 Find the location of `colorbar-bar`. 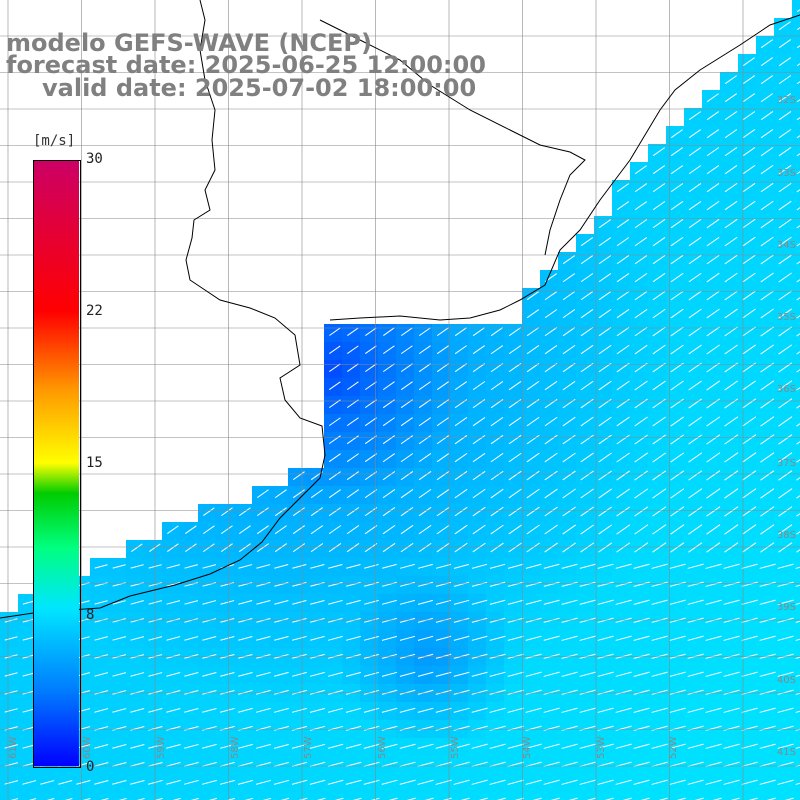

colorbar-bar is located at coordinates (56, 463).